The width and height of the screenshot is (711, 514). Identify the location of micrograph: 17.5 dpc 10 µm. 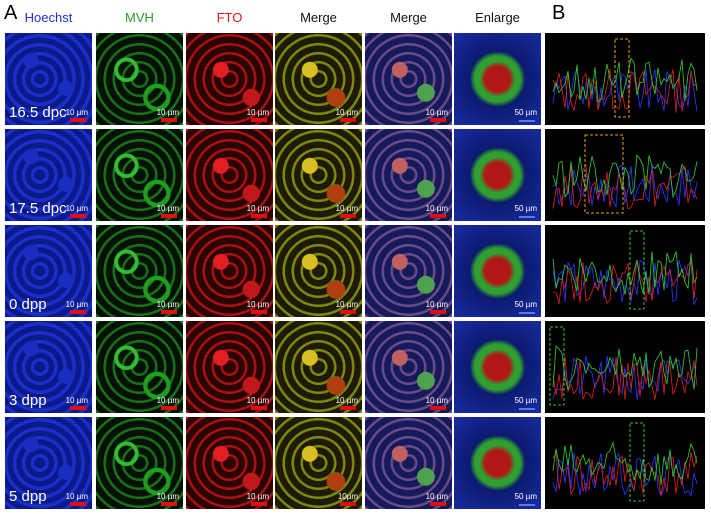
(48, 175).